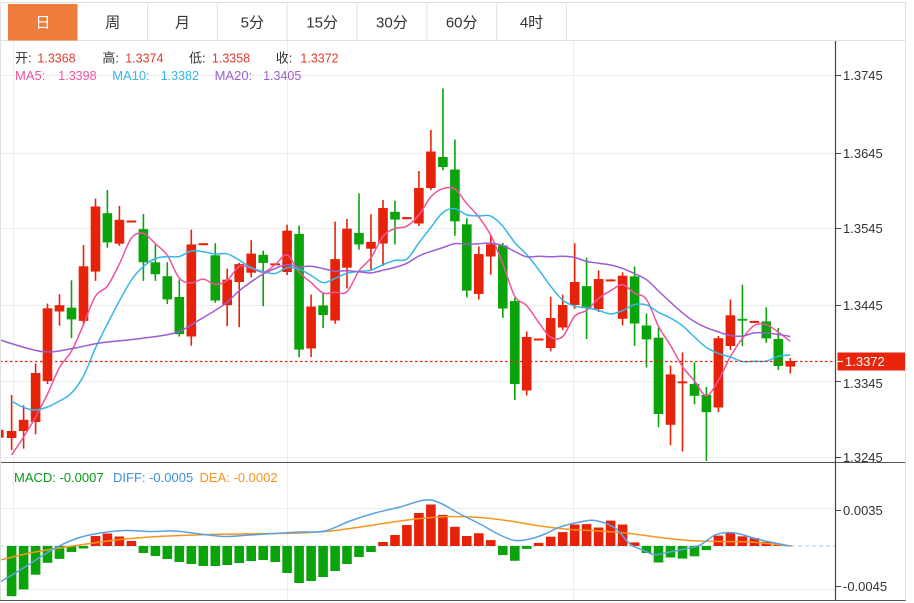 This screenshot has width=914, height=603. I want to click on svg-text: 5分, so click(252, 23).